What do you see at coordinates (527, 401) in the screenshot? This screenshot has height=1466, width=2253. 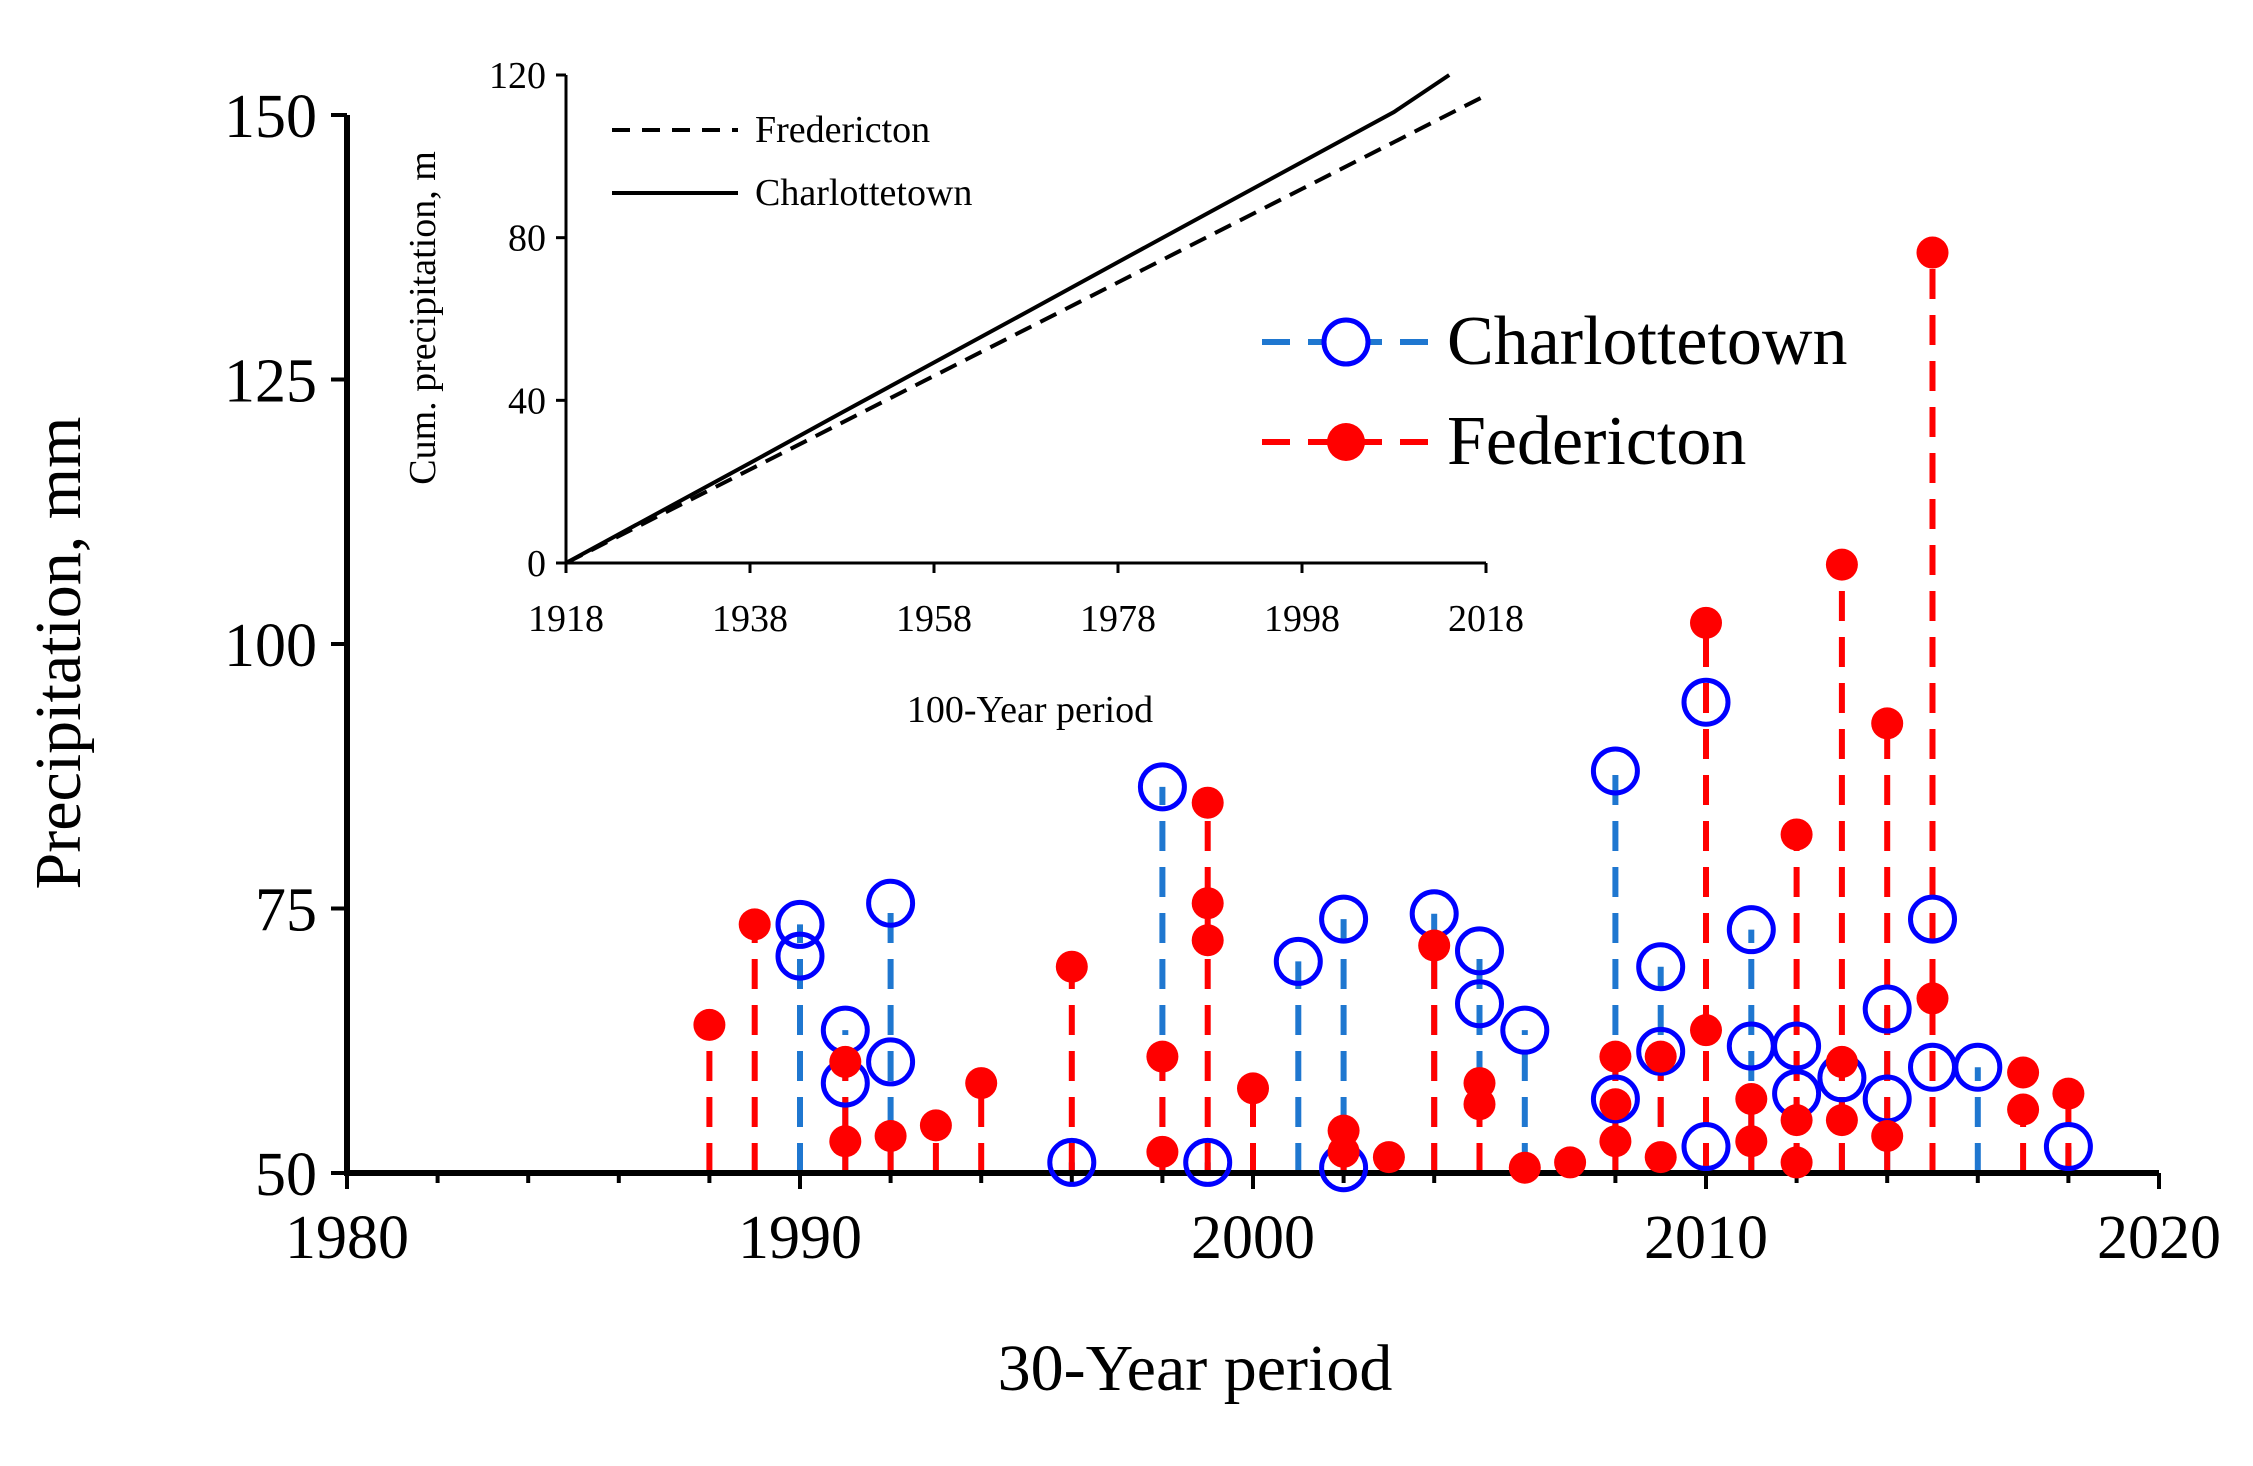 I see `inset-y-tick-label: 40` at bounding box center [527, 401].